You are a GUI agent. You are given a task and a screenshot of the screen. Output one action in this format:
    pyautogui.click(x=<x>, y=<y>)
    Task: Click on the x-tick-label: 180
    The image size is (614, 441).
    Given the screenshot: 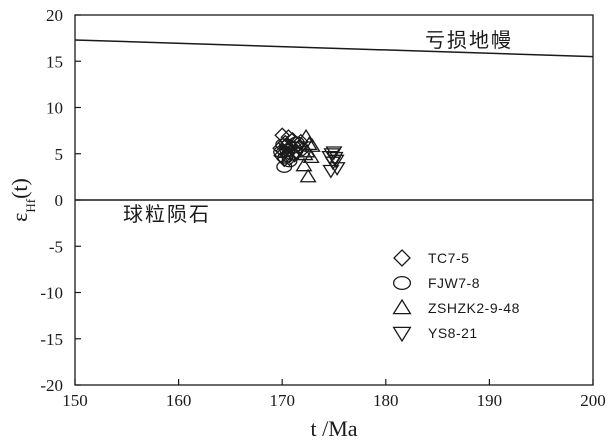 What is the action you would take?
    pyautogui.click(x=386, y=400)
    